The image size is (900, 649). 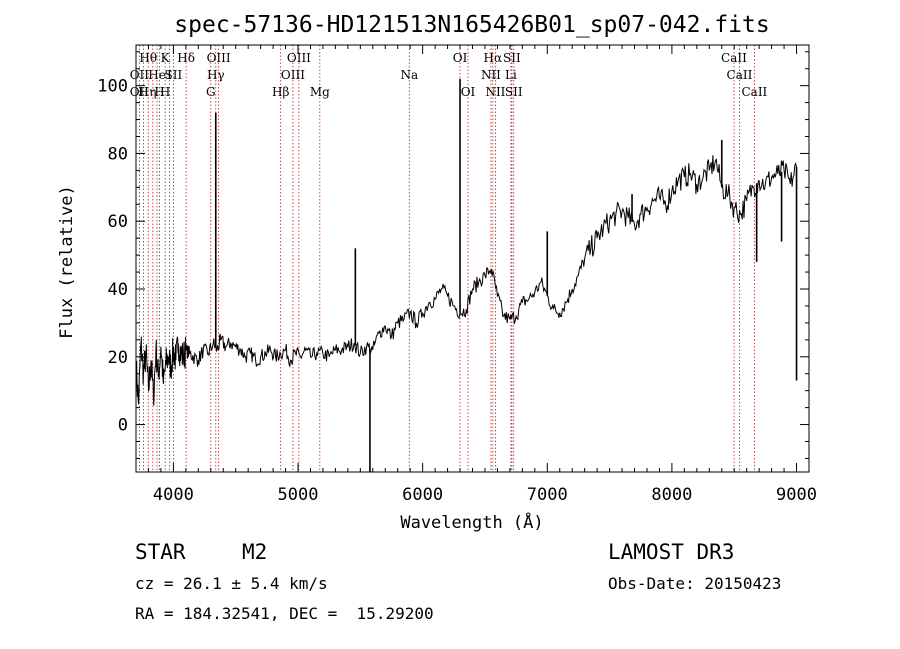 What do you see at coordinates (67, 262) in the screenshot?
I see `y-axis-label: Flux (relative)` at bounding box center [67, 262].